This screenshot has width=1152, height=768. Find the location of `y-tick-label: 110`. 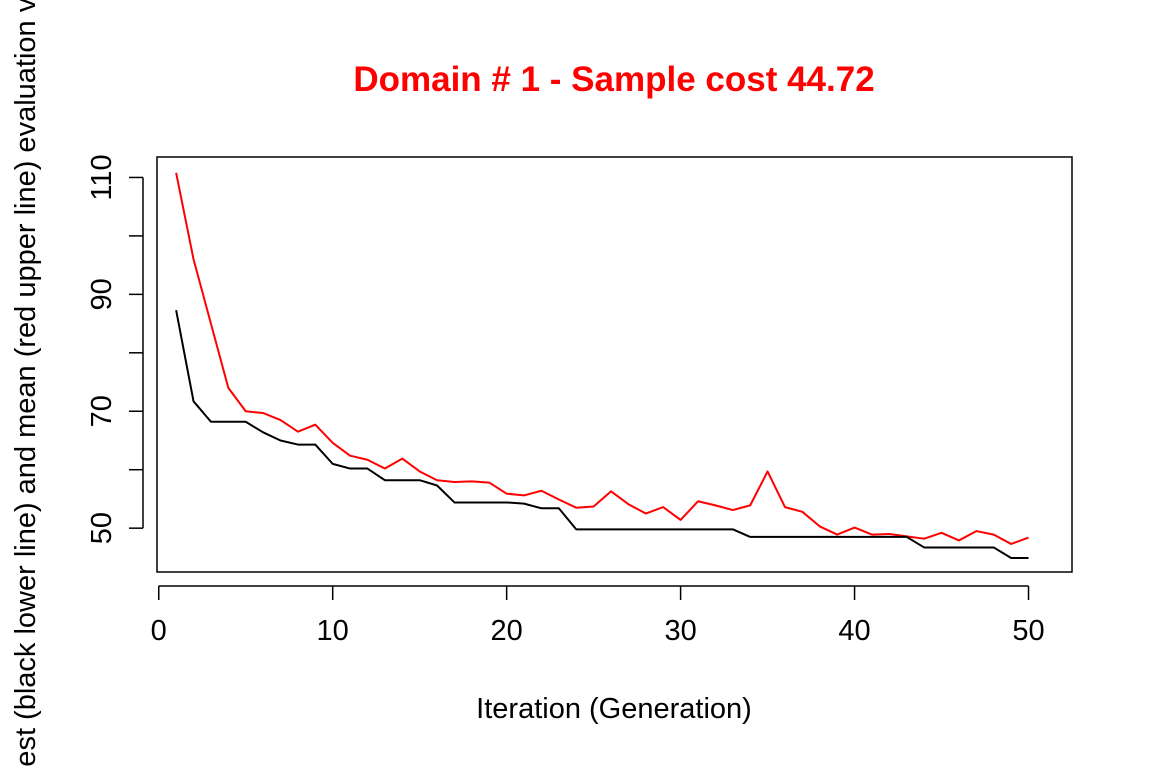

y-tick-label: 110 is located at coordinates (102, 177).